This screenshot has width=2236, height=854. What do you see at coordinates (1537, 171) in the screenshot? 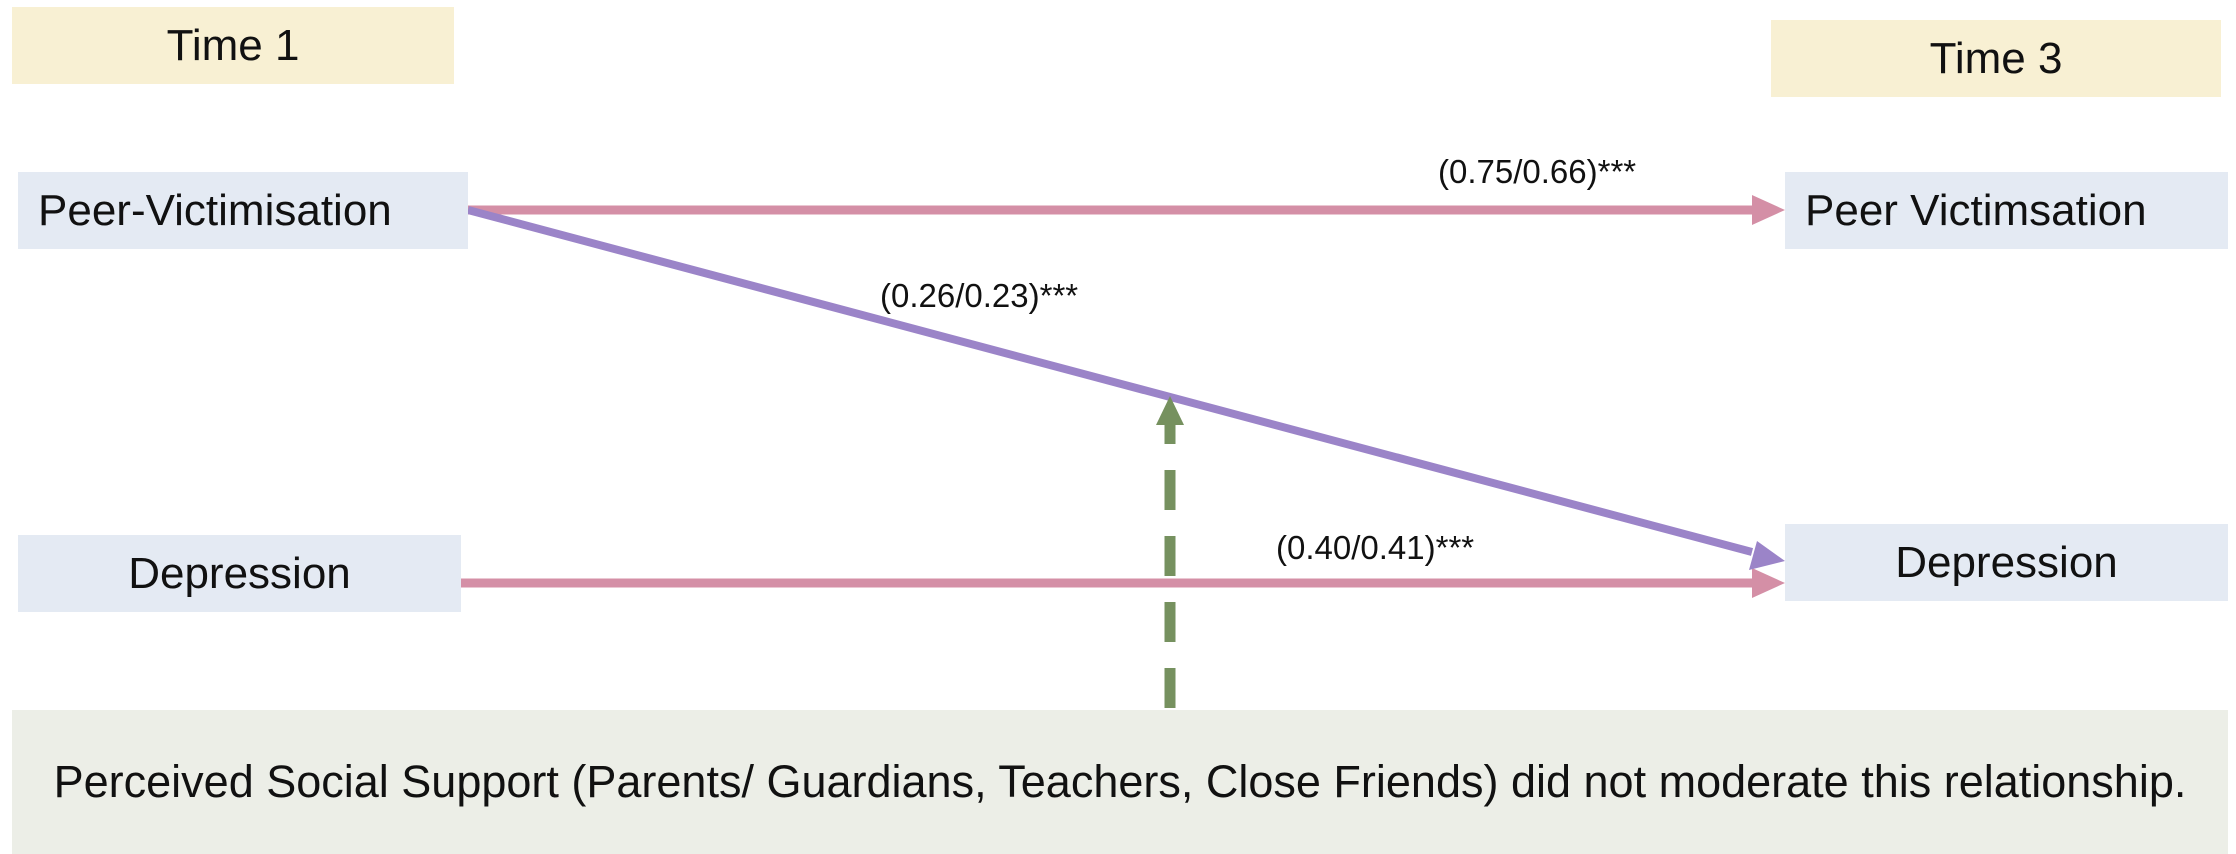
I see `coefficient-peer-to-peer: (0.75/0.66)***` at bounding box center [1537, 171].